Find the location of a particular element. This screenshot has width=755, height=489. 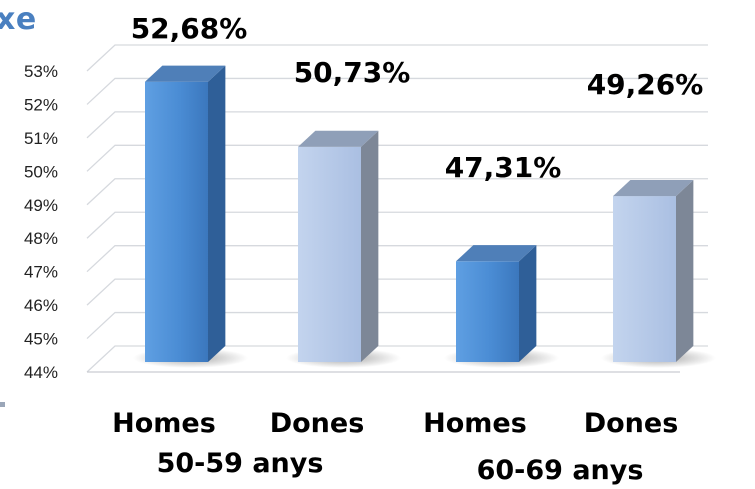

y-tick-label: 50% is located at coordinates (41, 171).